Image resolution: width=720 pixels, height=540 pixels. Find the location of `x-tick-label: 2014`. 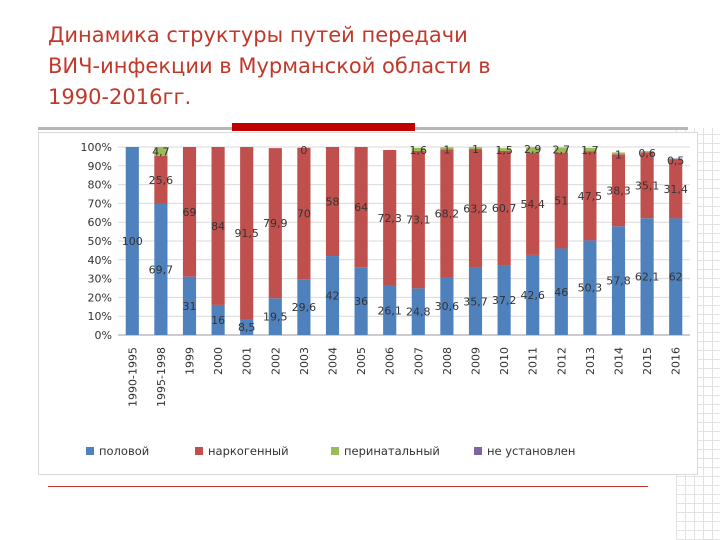

x-tick-label: 2014 is located at coordinates (619, 361).